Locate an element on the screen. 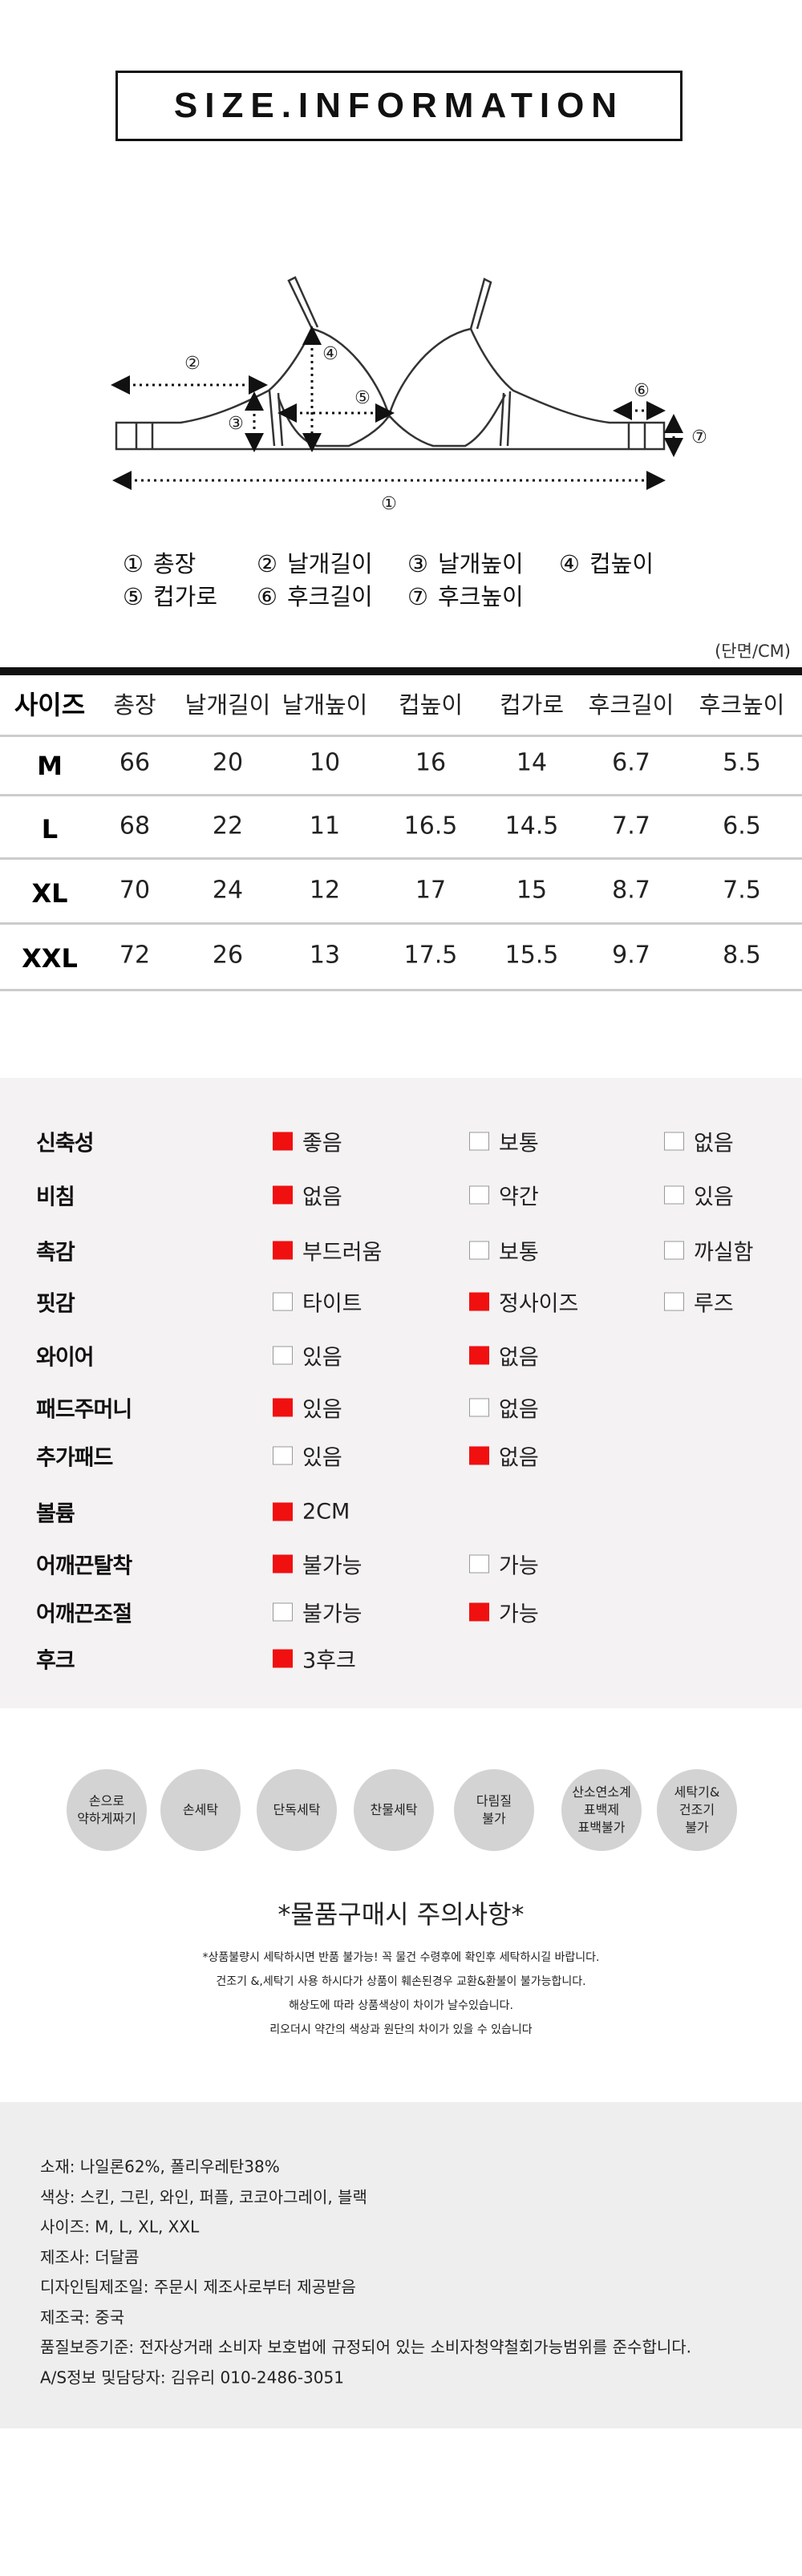 The width and height of the screenshot is (802, 2576). table-cell: 8.5 is located at coordinates (742, 955).